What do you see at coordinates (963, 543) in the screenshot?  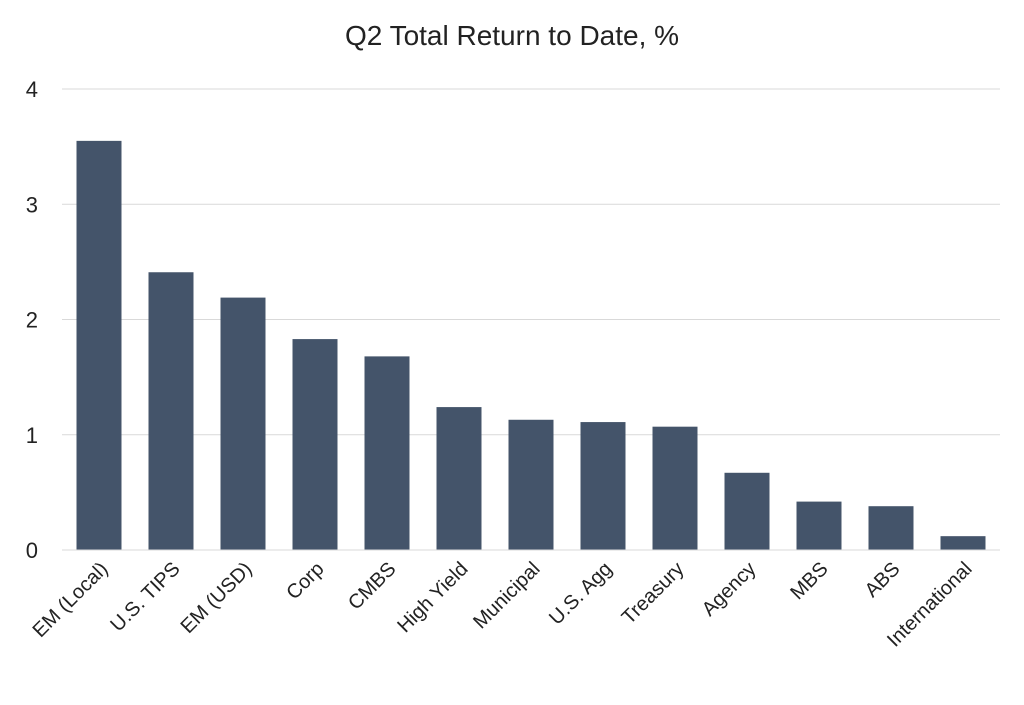 I see `bar-international` at bounding box center [963, 543].